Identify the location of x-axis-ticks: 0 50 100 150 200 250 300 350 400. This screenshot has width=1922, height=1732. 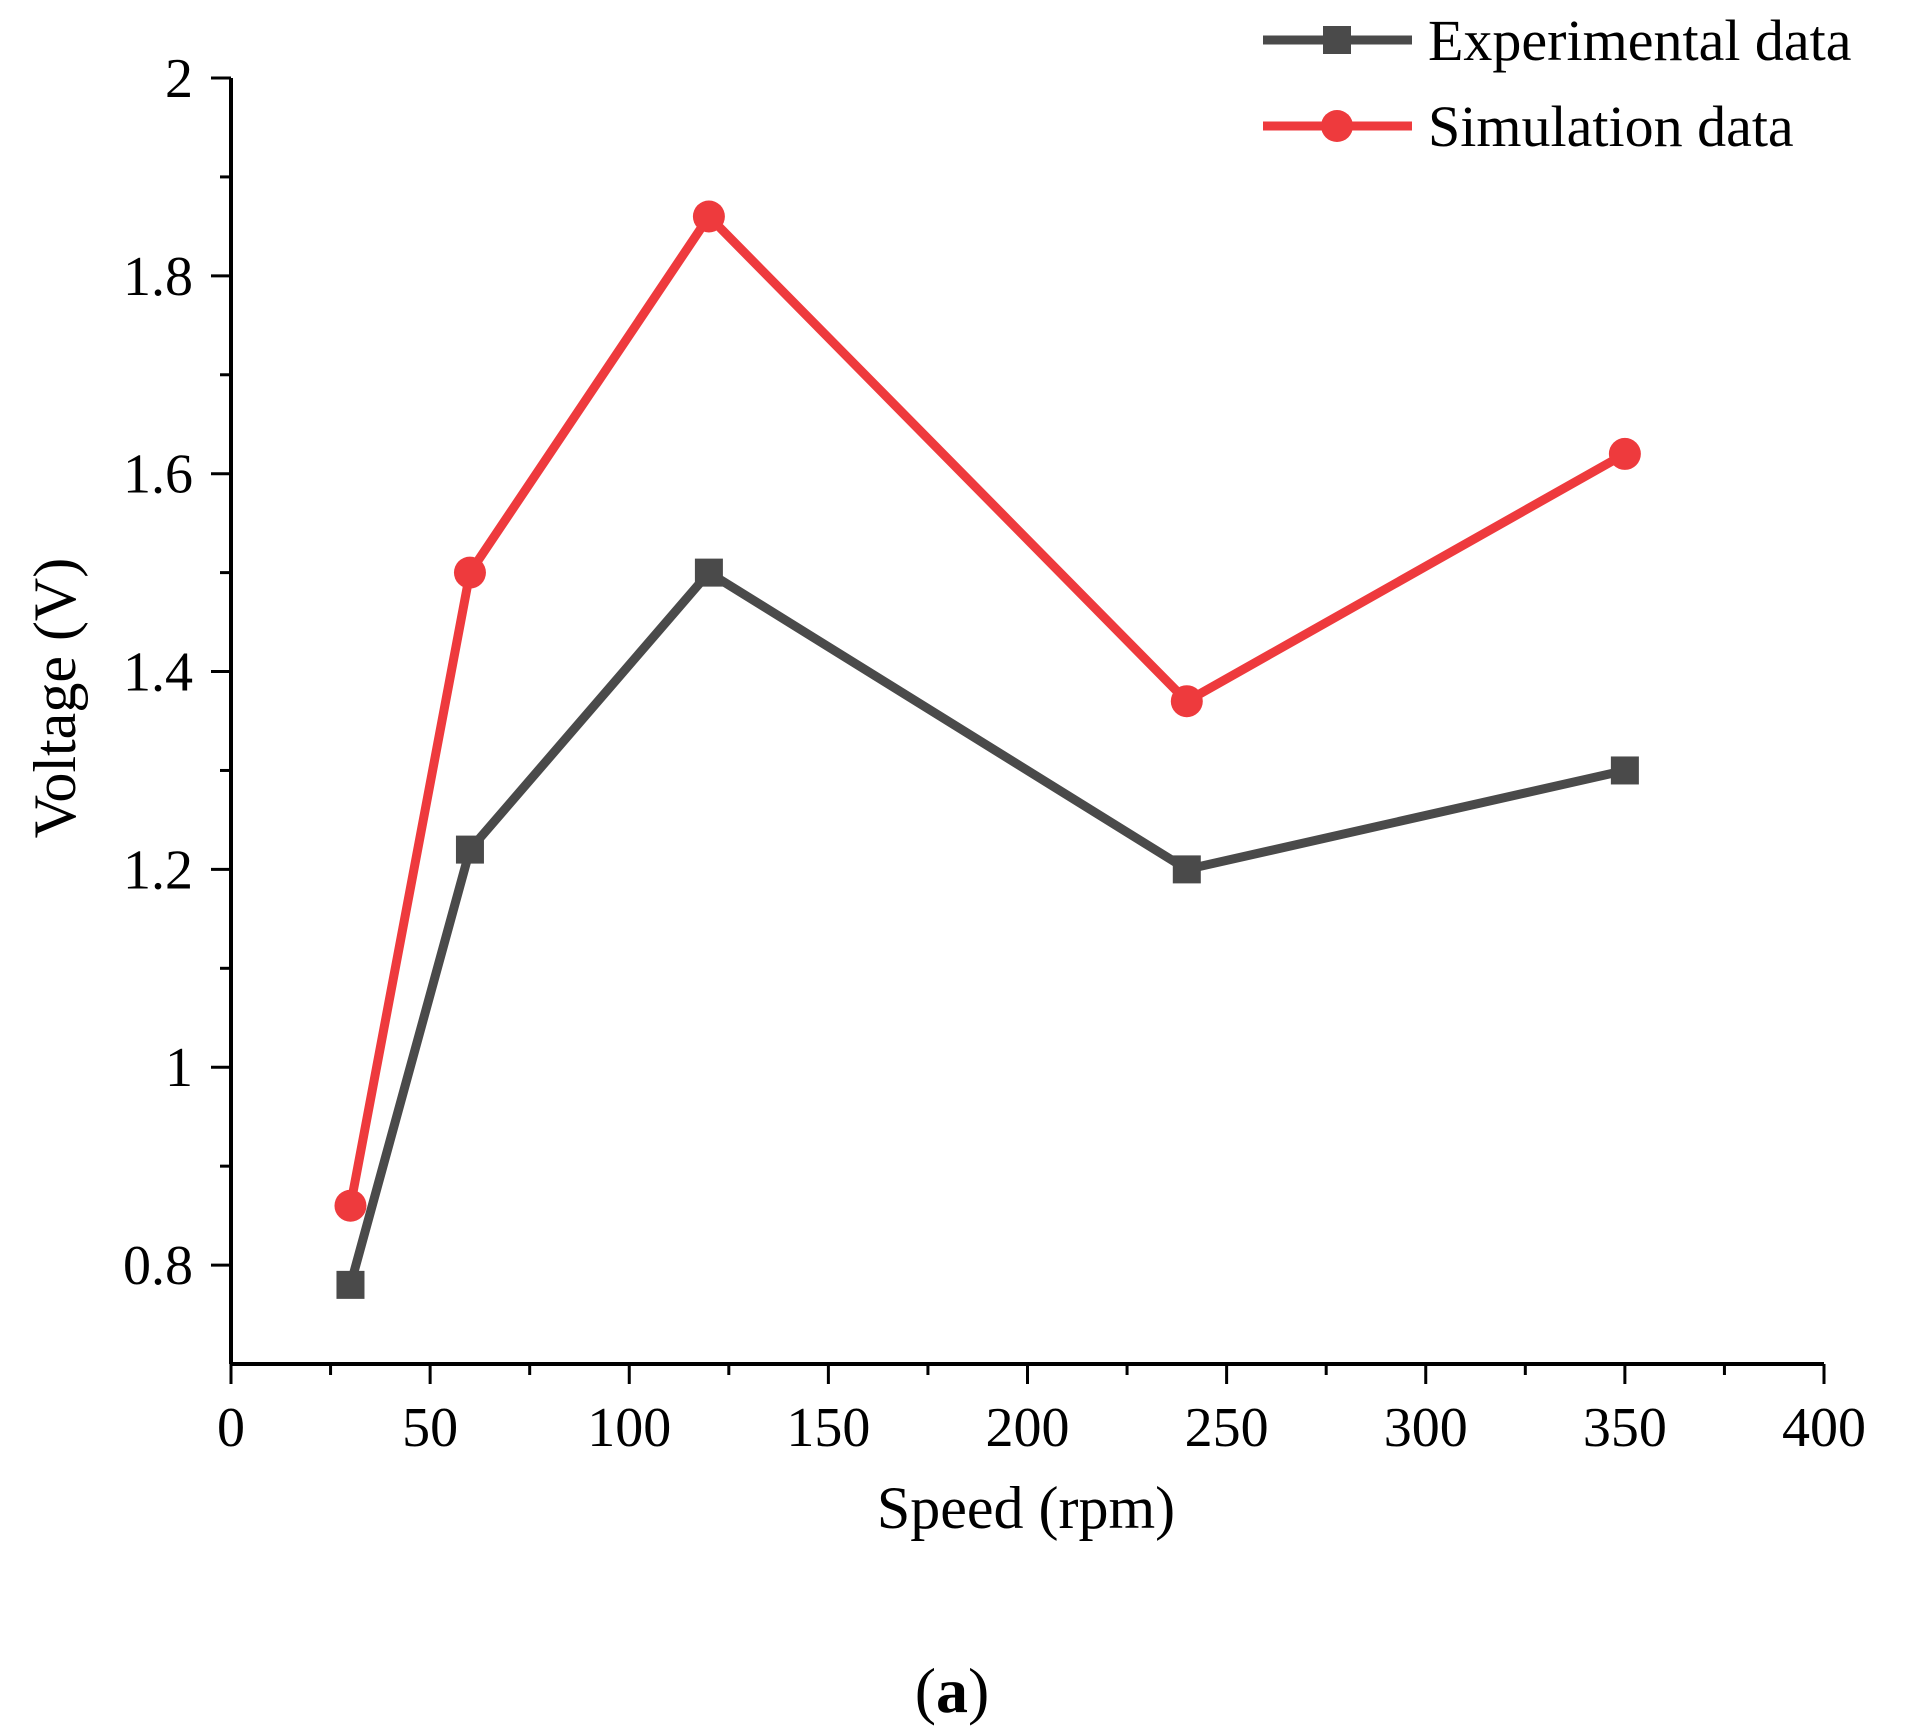
(1041, 1411).